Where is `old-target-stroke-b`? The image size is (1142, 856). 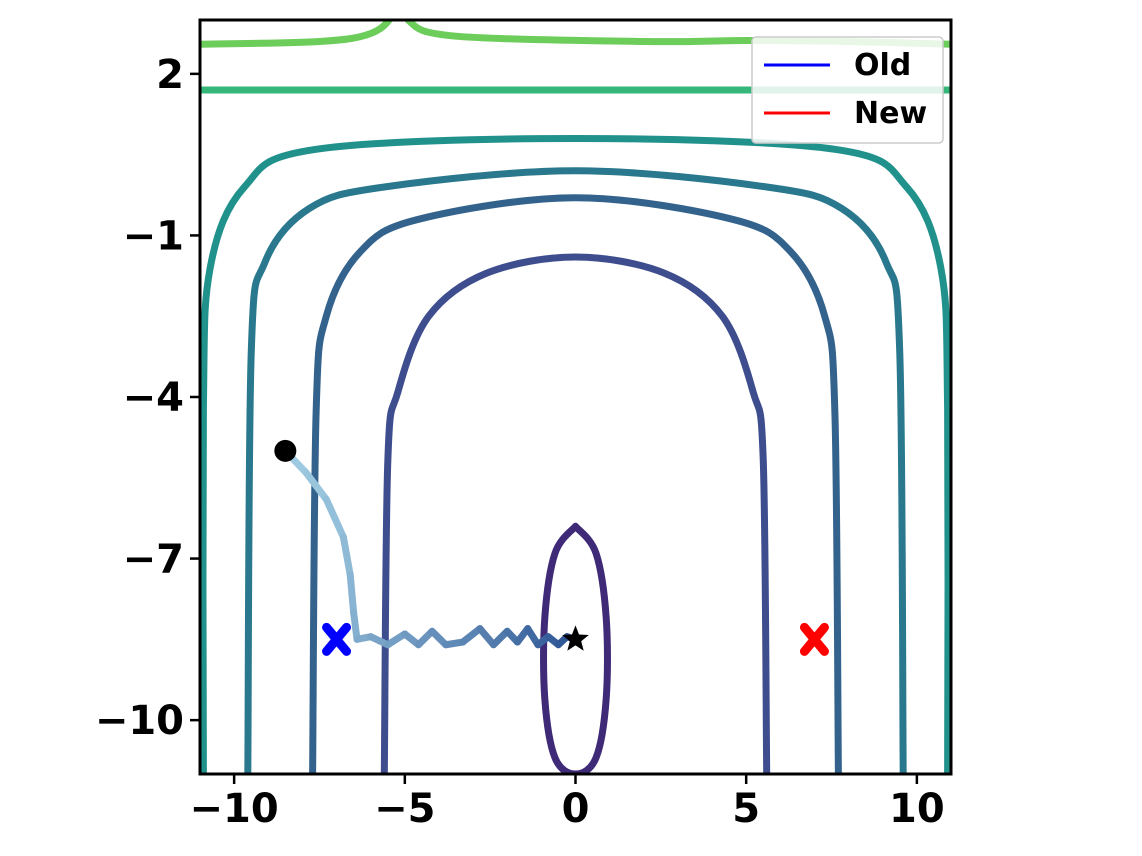
old-target-stroke-b is located at coordinates (337, 639).